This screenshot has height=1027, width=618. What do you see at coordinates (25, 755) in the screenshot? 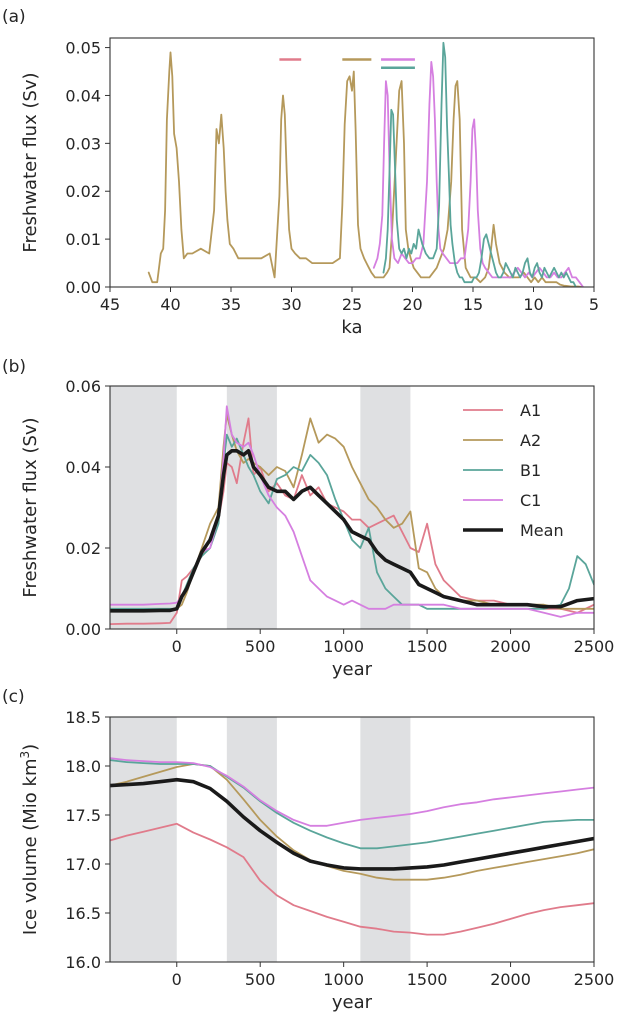
I see `panel-c-y-axis-label-superscript: 3` at bounding box center [25, 755].